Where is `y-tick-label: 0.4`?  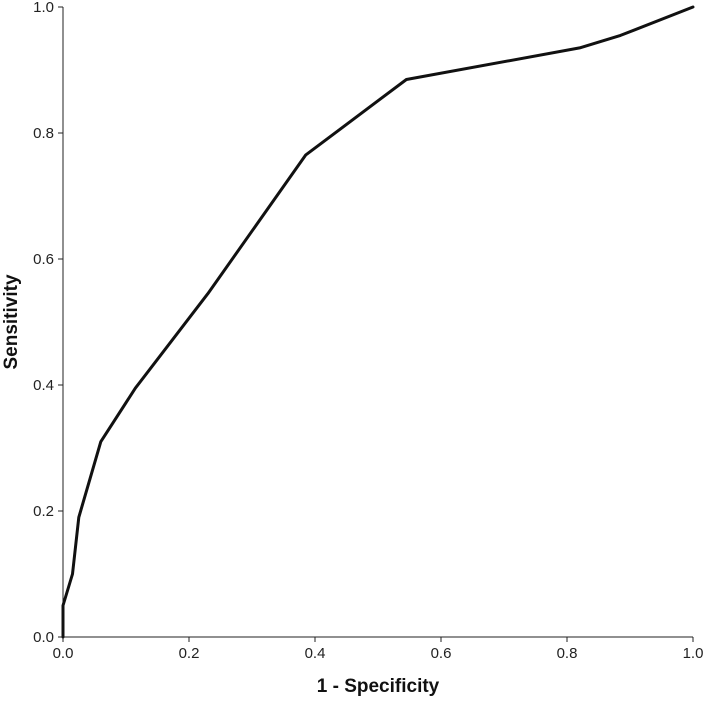 y-tick-label: 0.4 is located at coordinates (43, 385).